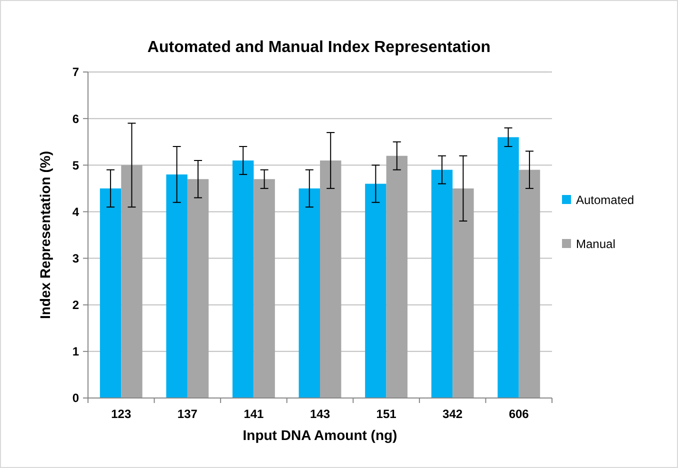 The image size is (678, 468). I want to click on y-axis-title: Index Representation (%), so click(45, 235).